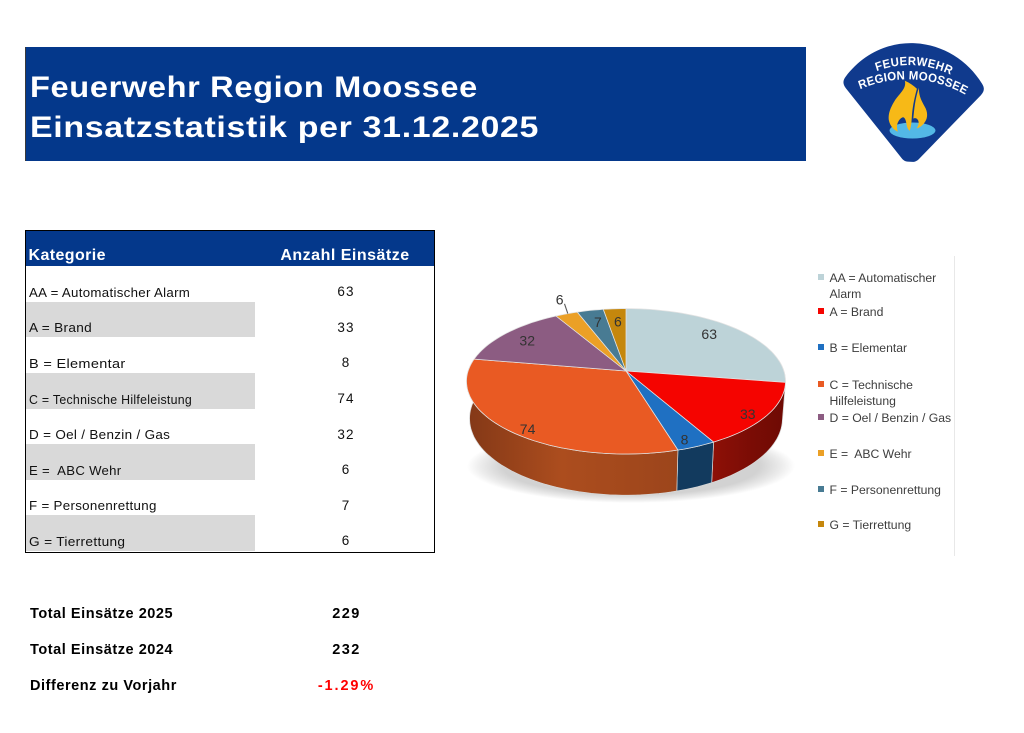  I want to click on svg-text: 74, so click(528, 429).